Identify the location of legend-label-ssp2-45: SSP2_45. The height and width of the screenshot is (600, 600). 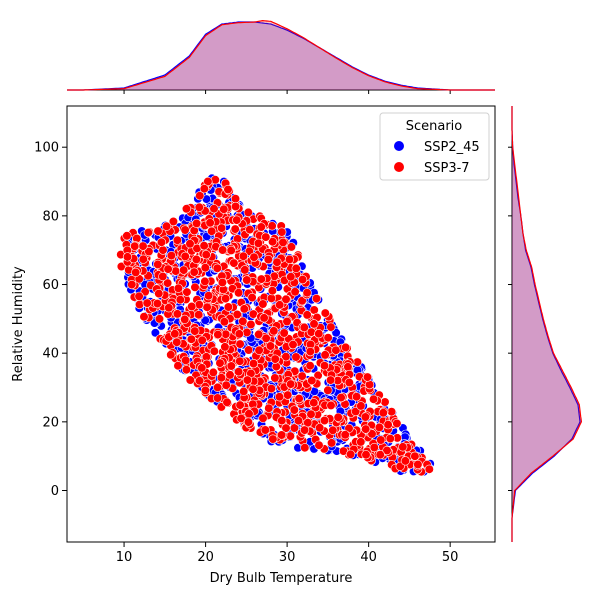
(452, 147).